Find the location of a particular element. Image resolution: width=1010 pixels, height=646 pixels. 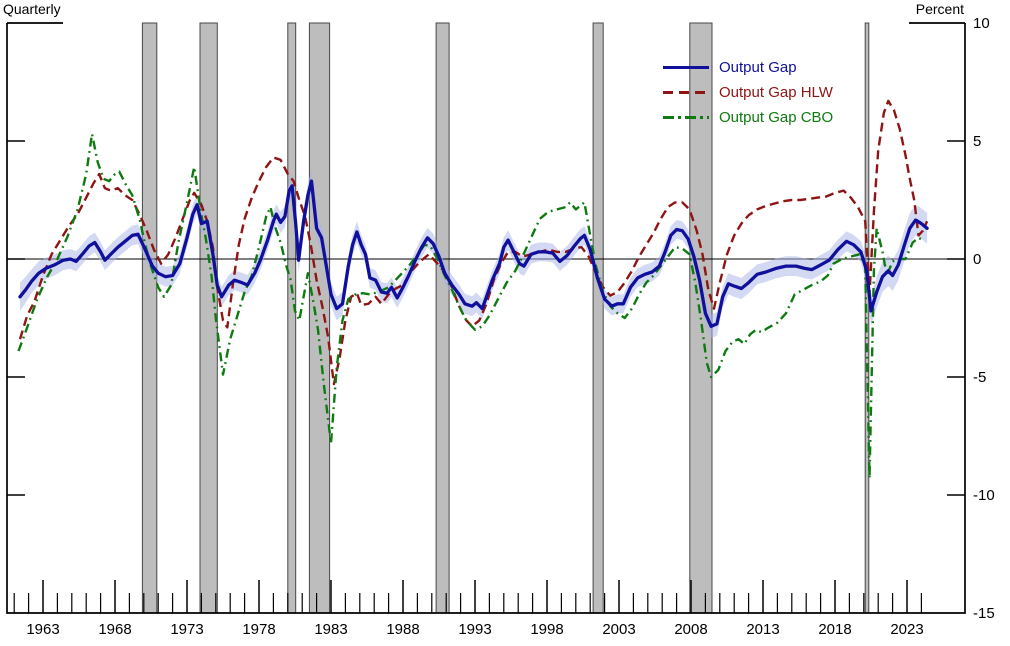

x-tick-label: 1993 is located at coordinates (474, 629).